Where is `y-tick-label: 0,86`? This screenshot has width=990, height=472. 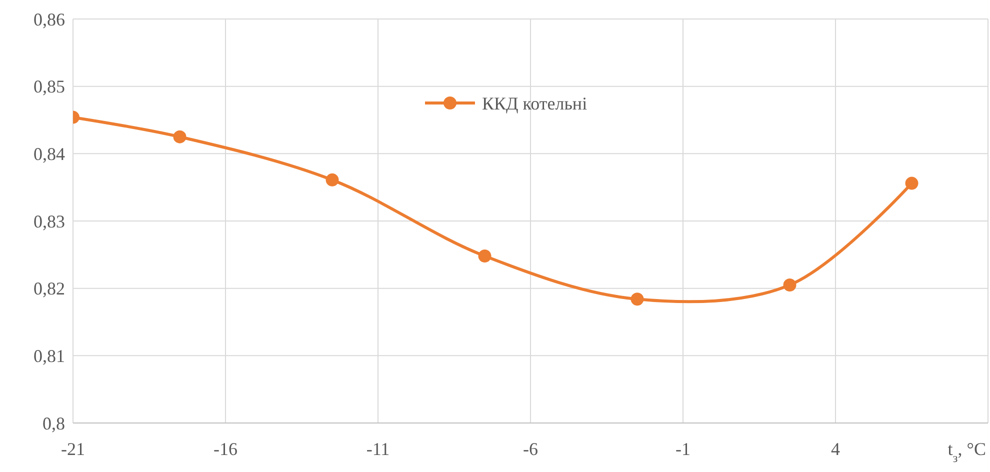 y-tick-label: 0,86 is located at coordinates (49, 19).